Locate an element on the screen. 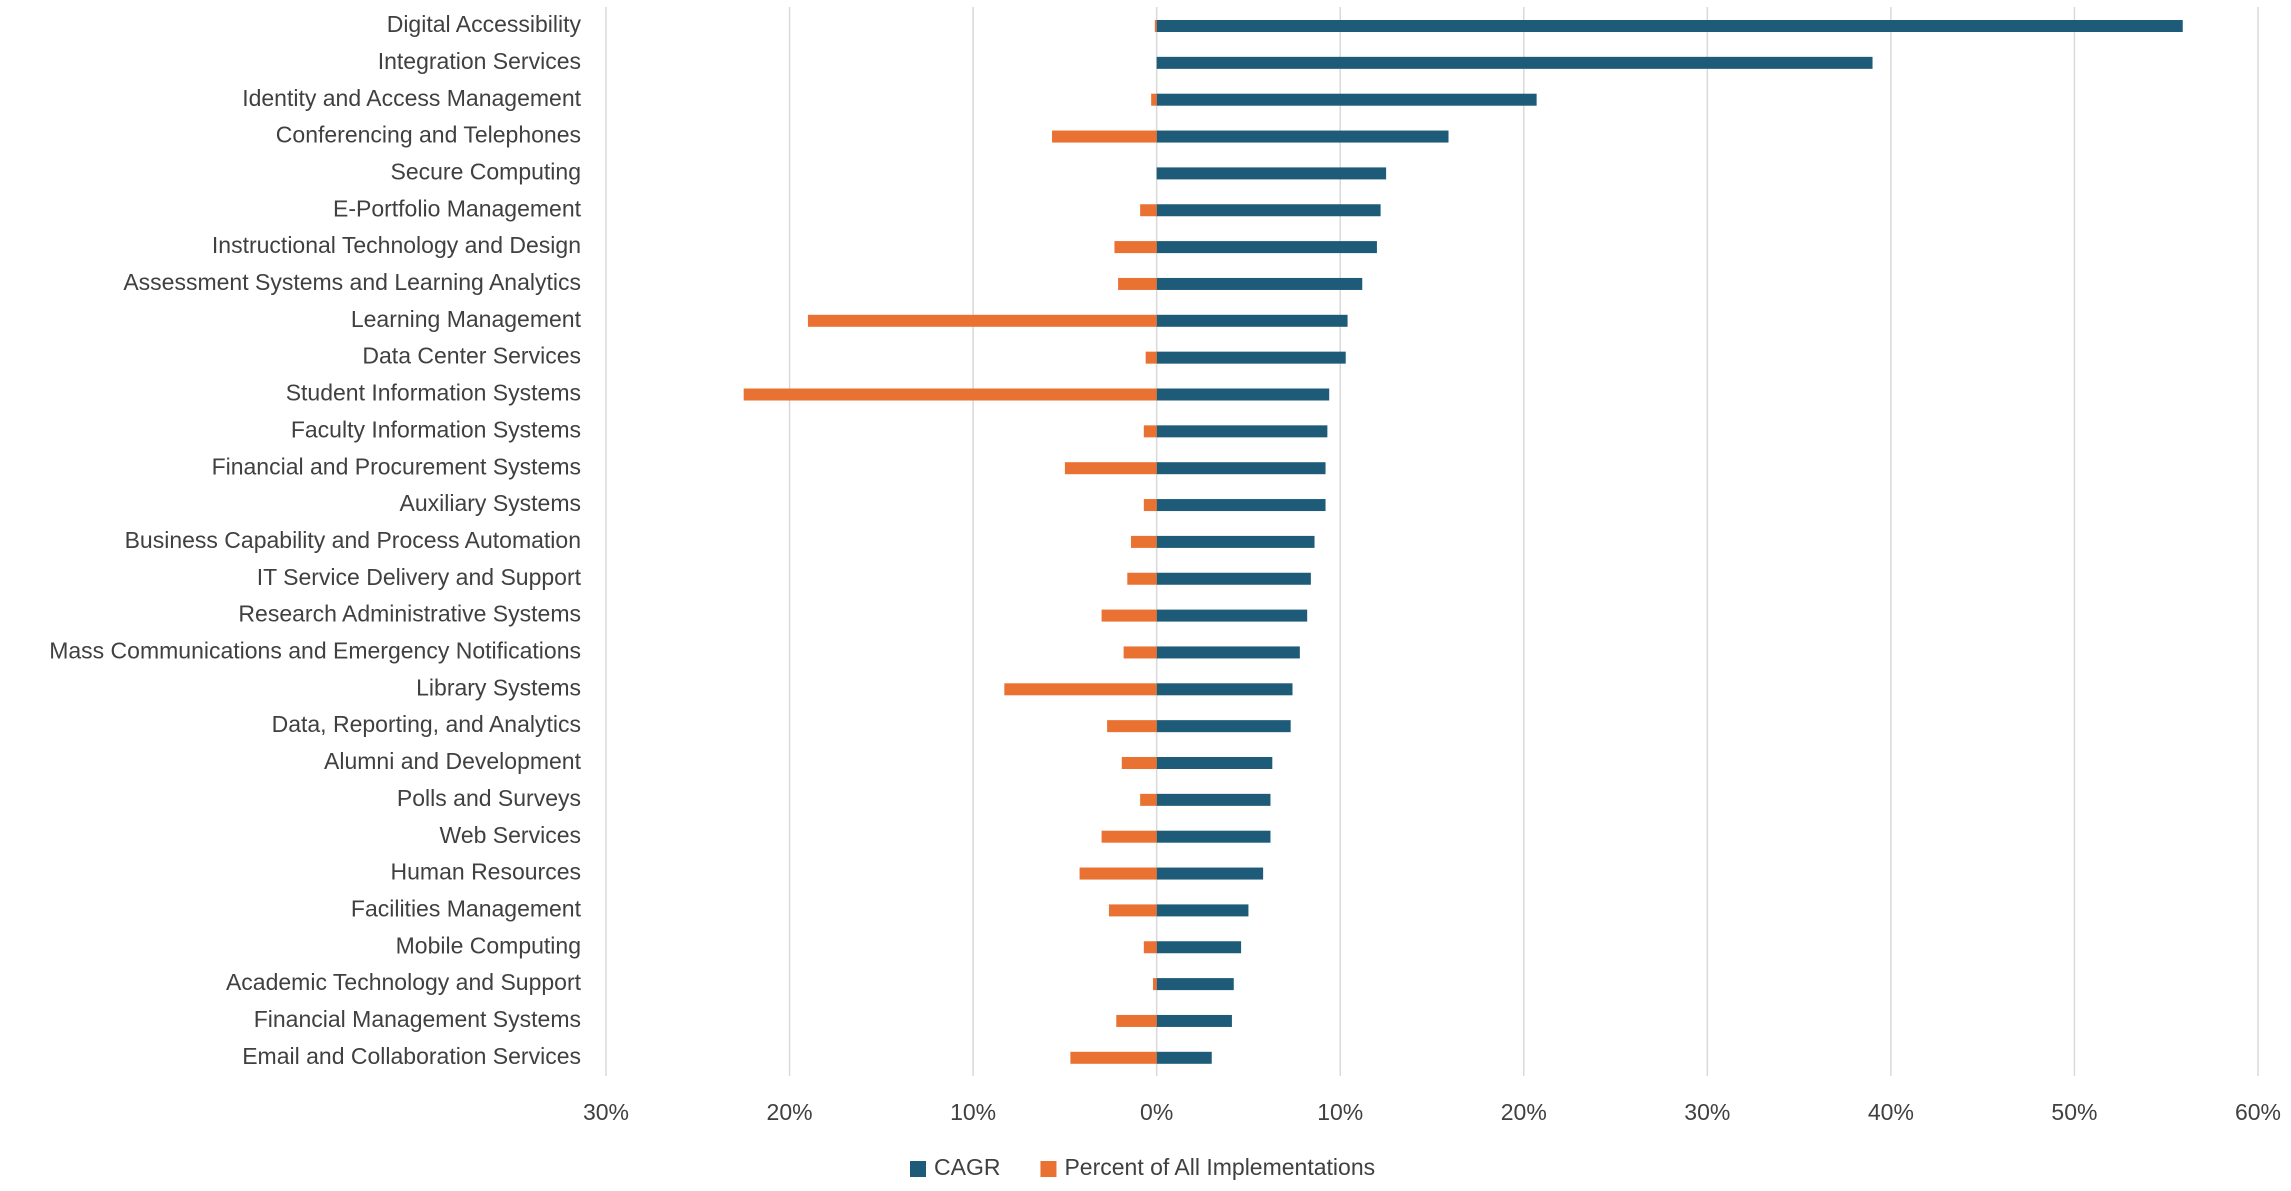 The width and height of the screenshot is (2291, 1191). y-tick-label: Instructional Technology and Design is located at coordinates (396, 245).